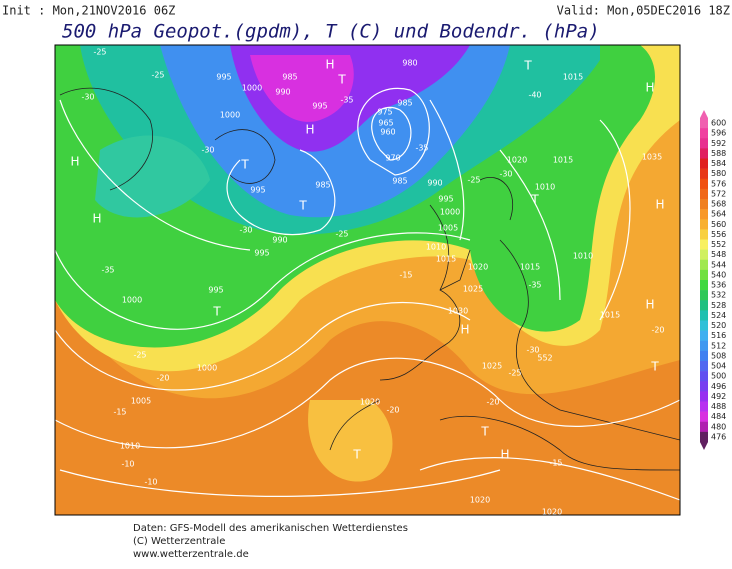 This screenshot has height=569, width=732. Describe the element at coordinates (718, 355) in the screenshot. I see `colorbar-label: 508` at that location.